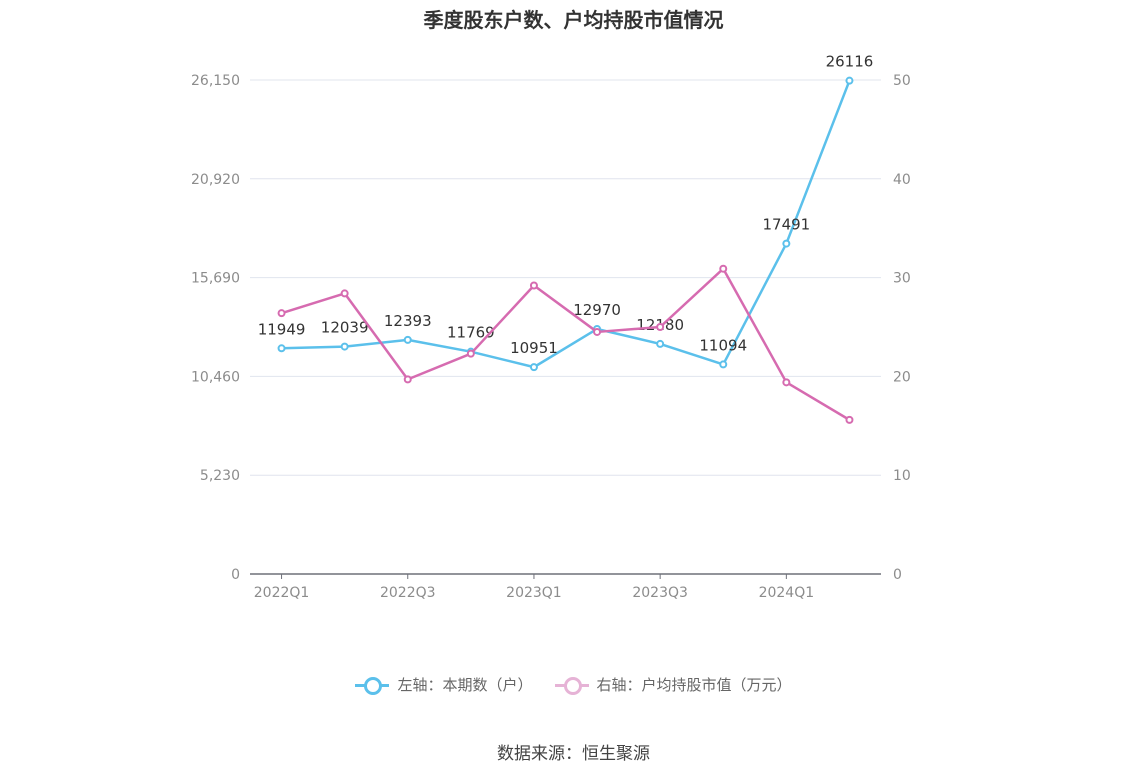 The height and width of the screenshot is (776, 1147). What do you see at coordinates (215, 377) in the screenshot?
I see `left-axis-tick-label: 10,460` at bounding box center [215, 377].